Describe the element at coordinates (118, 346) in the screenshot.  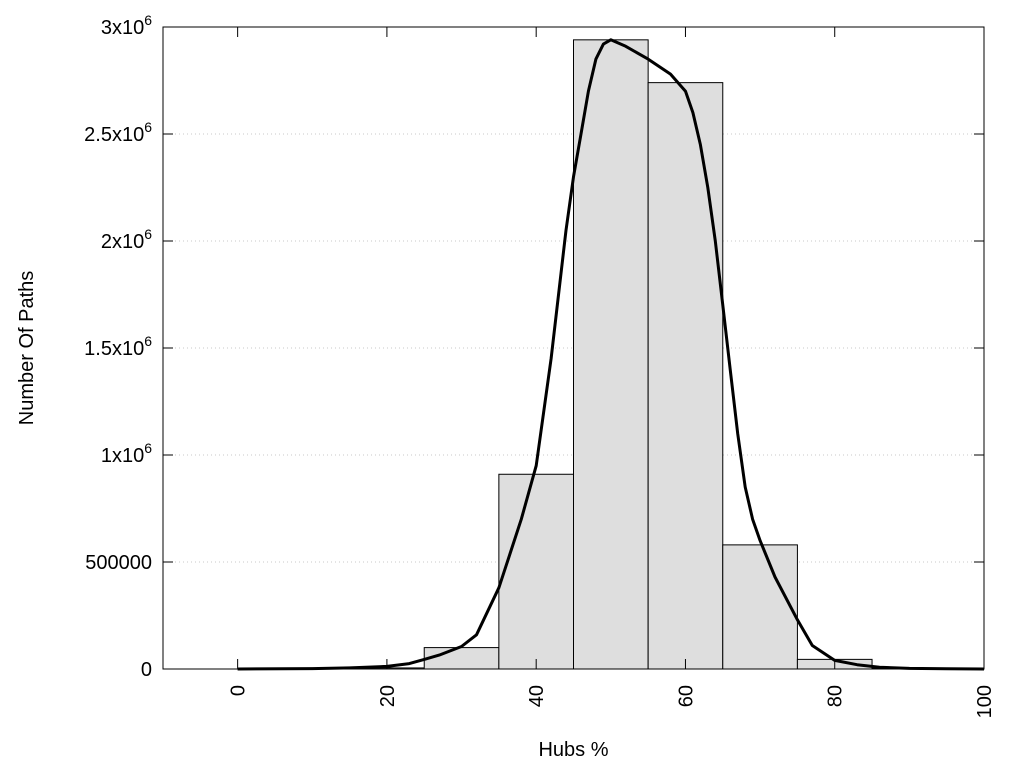
I see `y-tick-label: 1.5x10⁶` at that location.